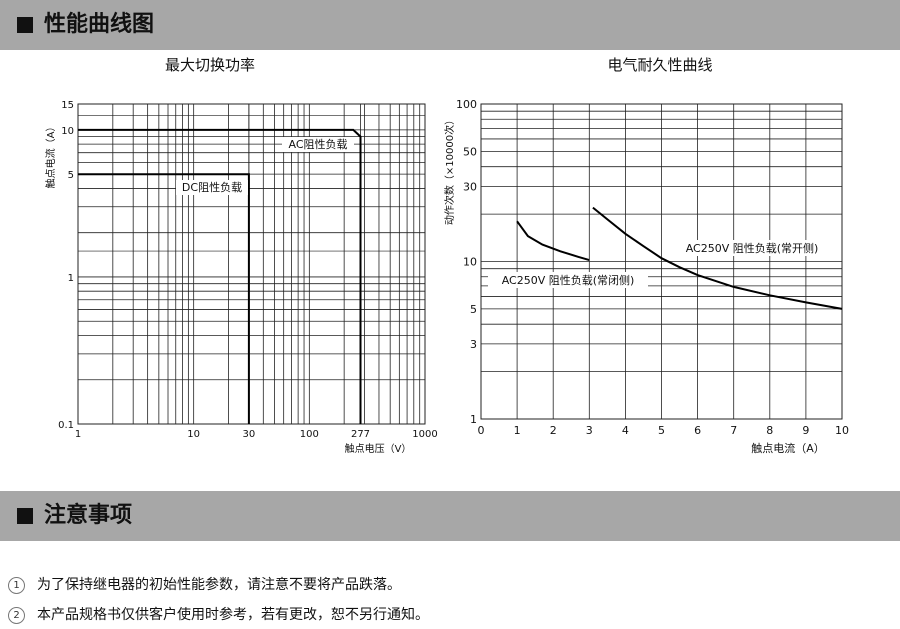 The image size is (900, 629). What do you see at coordinates (466, 104) in the screenshot?
I see `y-tick-label: 100` at bounding box center [466, 104].